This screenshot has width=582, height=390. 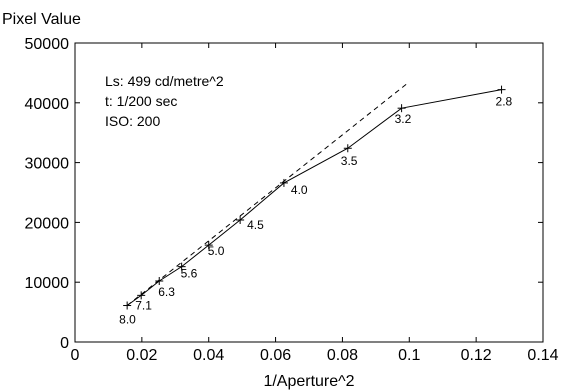 I want to click on point-label: 5.0, so click(x=216, y=251).